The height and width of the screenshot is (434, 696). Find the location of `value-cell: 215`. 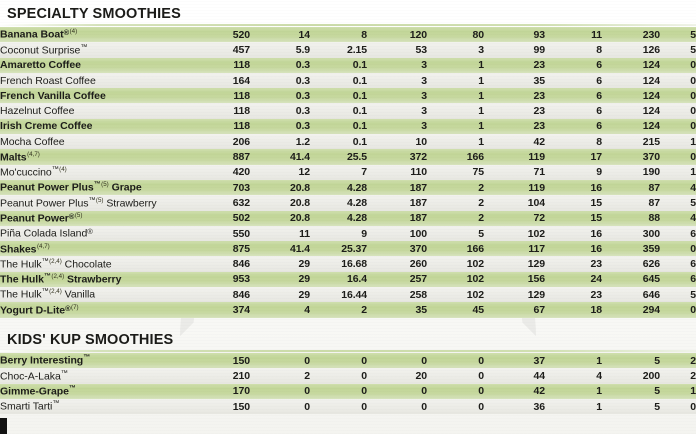

value-cell: 215 is located at coordinates (631, 142).